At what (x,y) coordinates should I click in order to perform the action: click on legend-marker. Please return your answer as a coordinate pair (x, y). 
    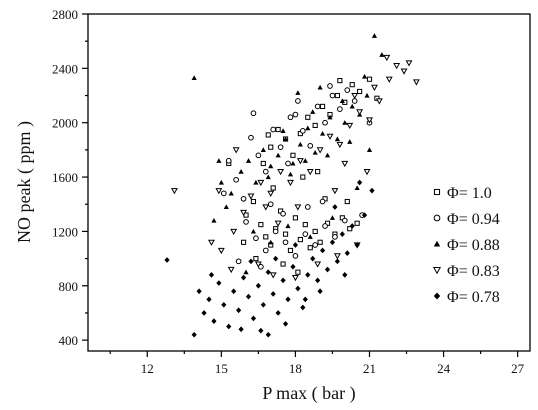
    Looking at the image, I should click on (437, 296).